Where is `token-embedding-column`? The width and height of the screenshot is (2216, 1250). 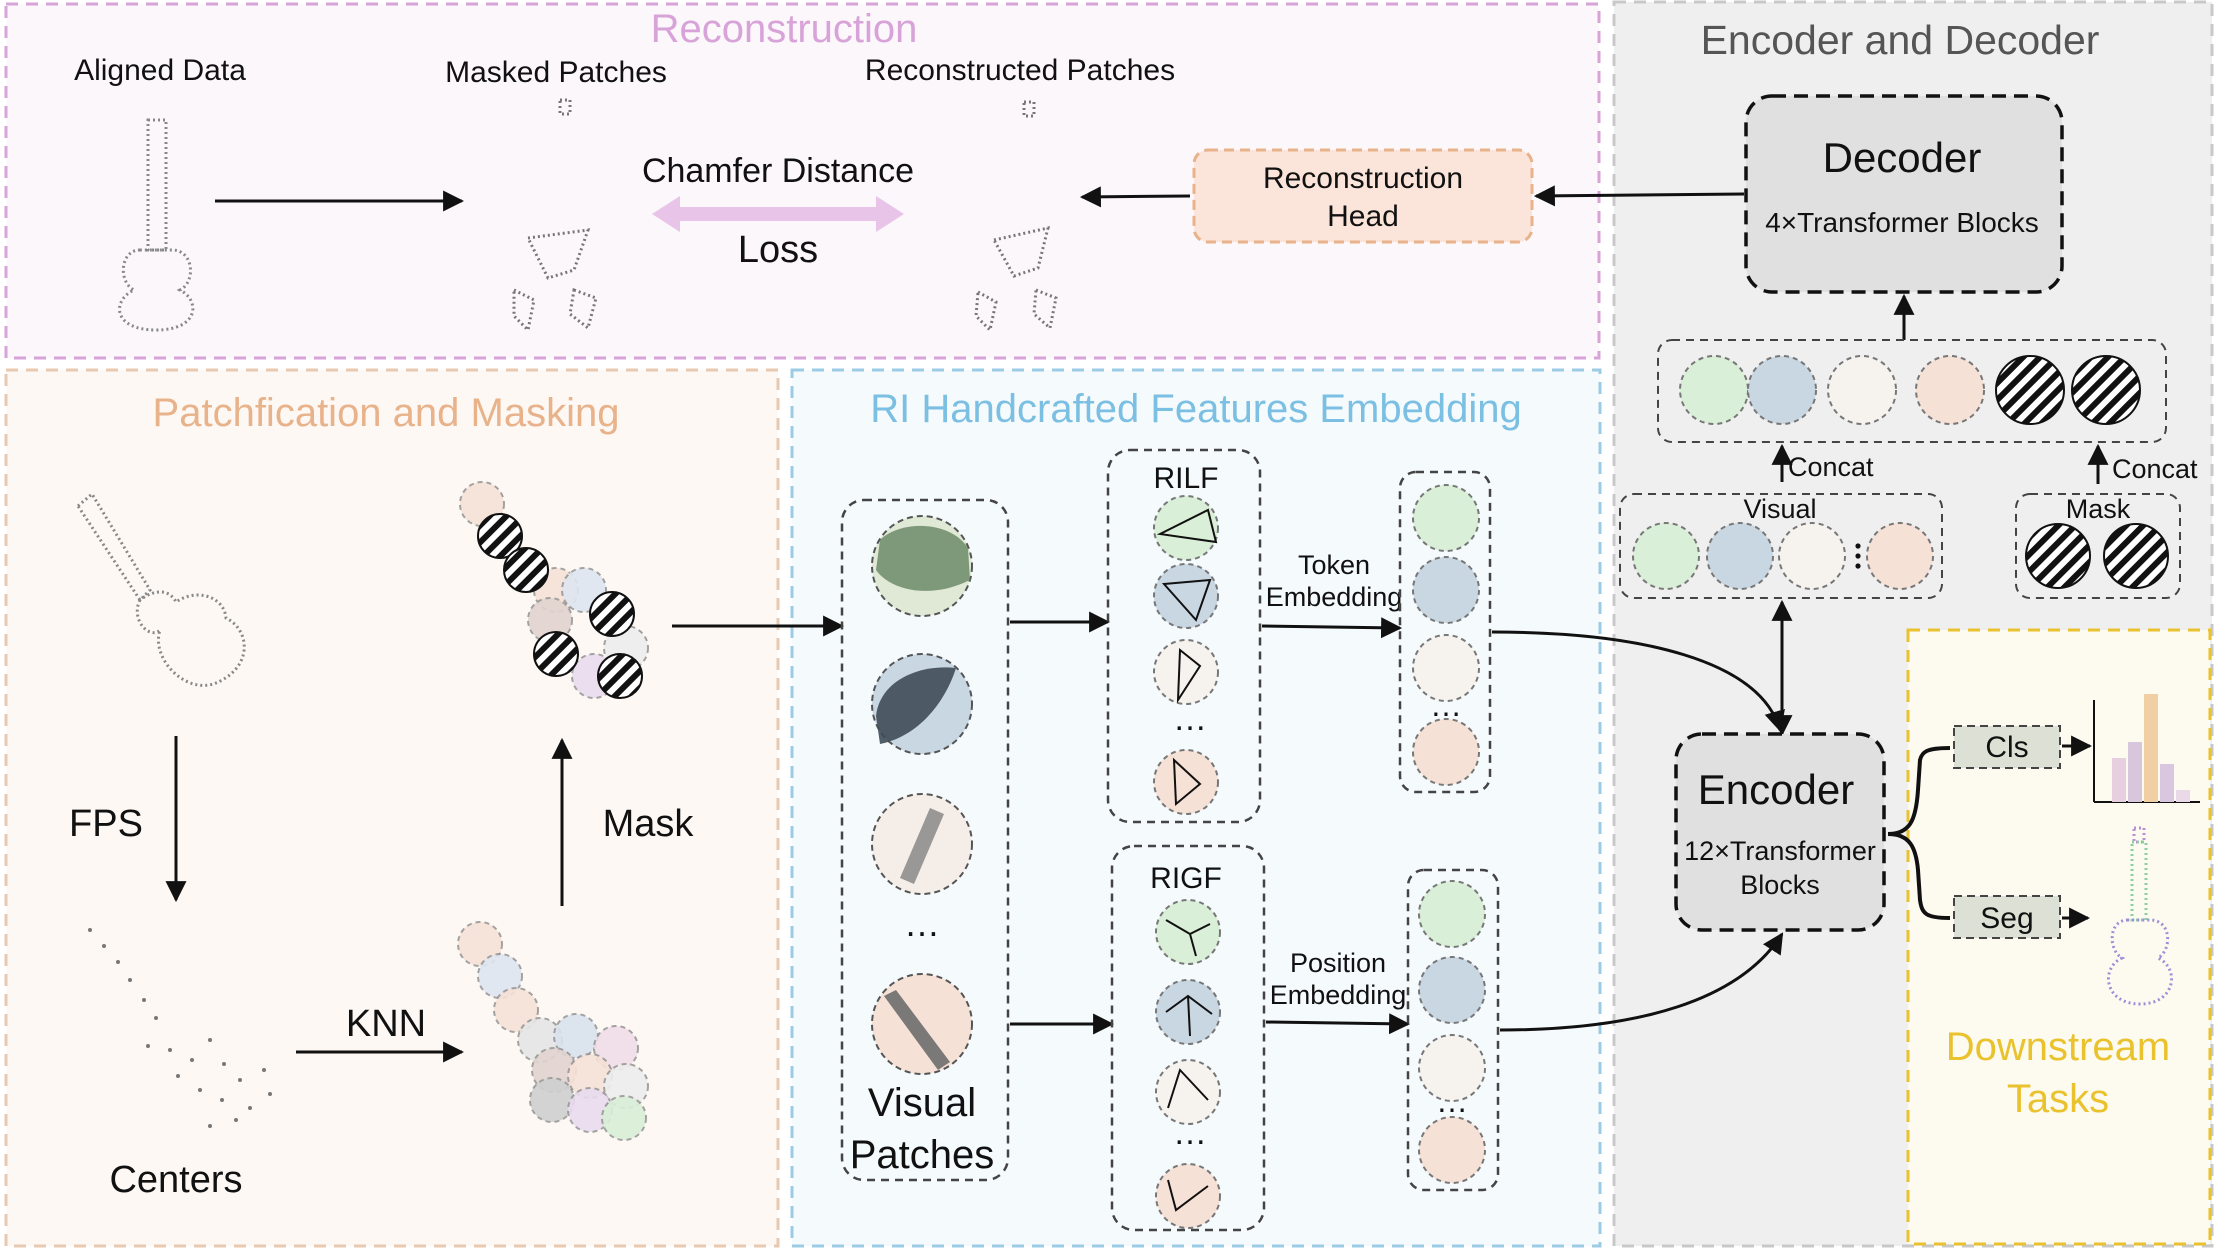 token-embedding-column is located at coordinates (1445, 632).